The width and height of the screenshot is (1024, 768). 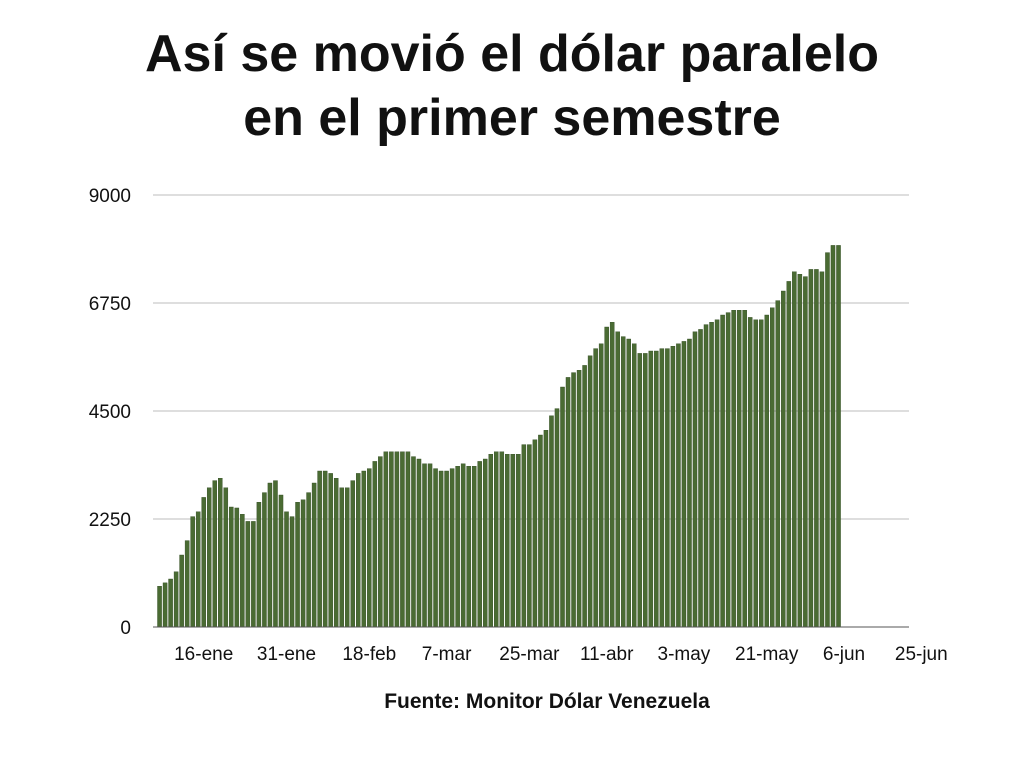 What do you see at coordinates (110, 196) in the screenshot?
I see `y-tick-label: 9000` at bounding box center [110, 196].